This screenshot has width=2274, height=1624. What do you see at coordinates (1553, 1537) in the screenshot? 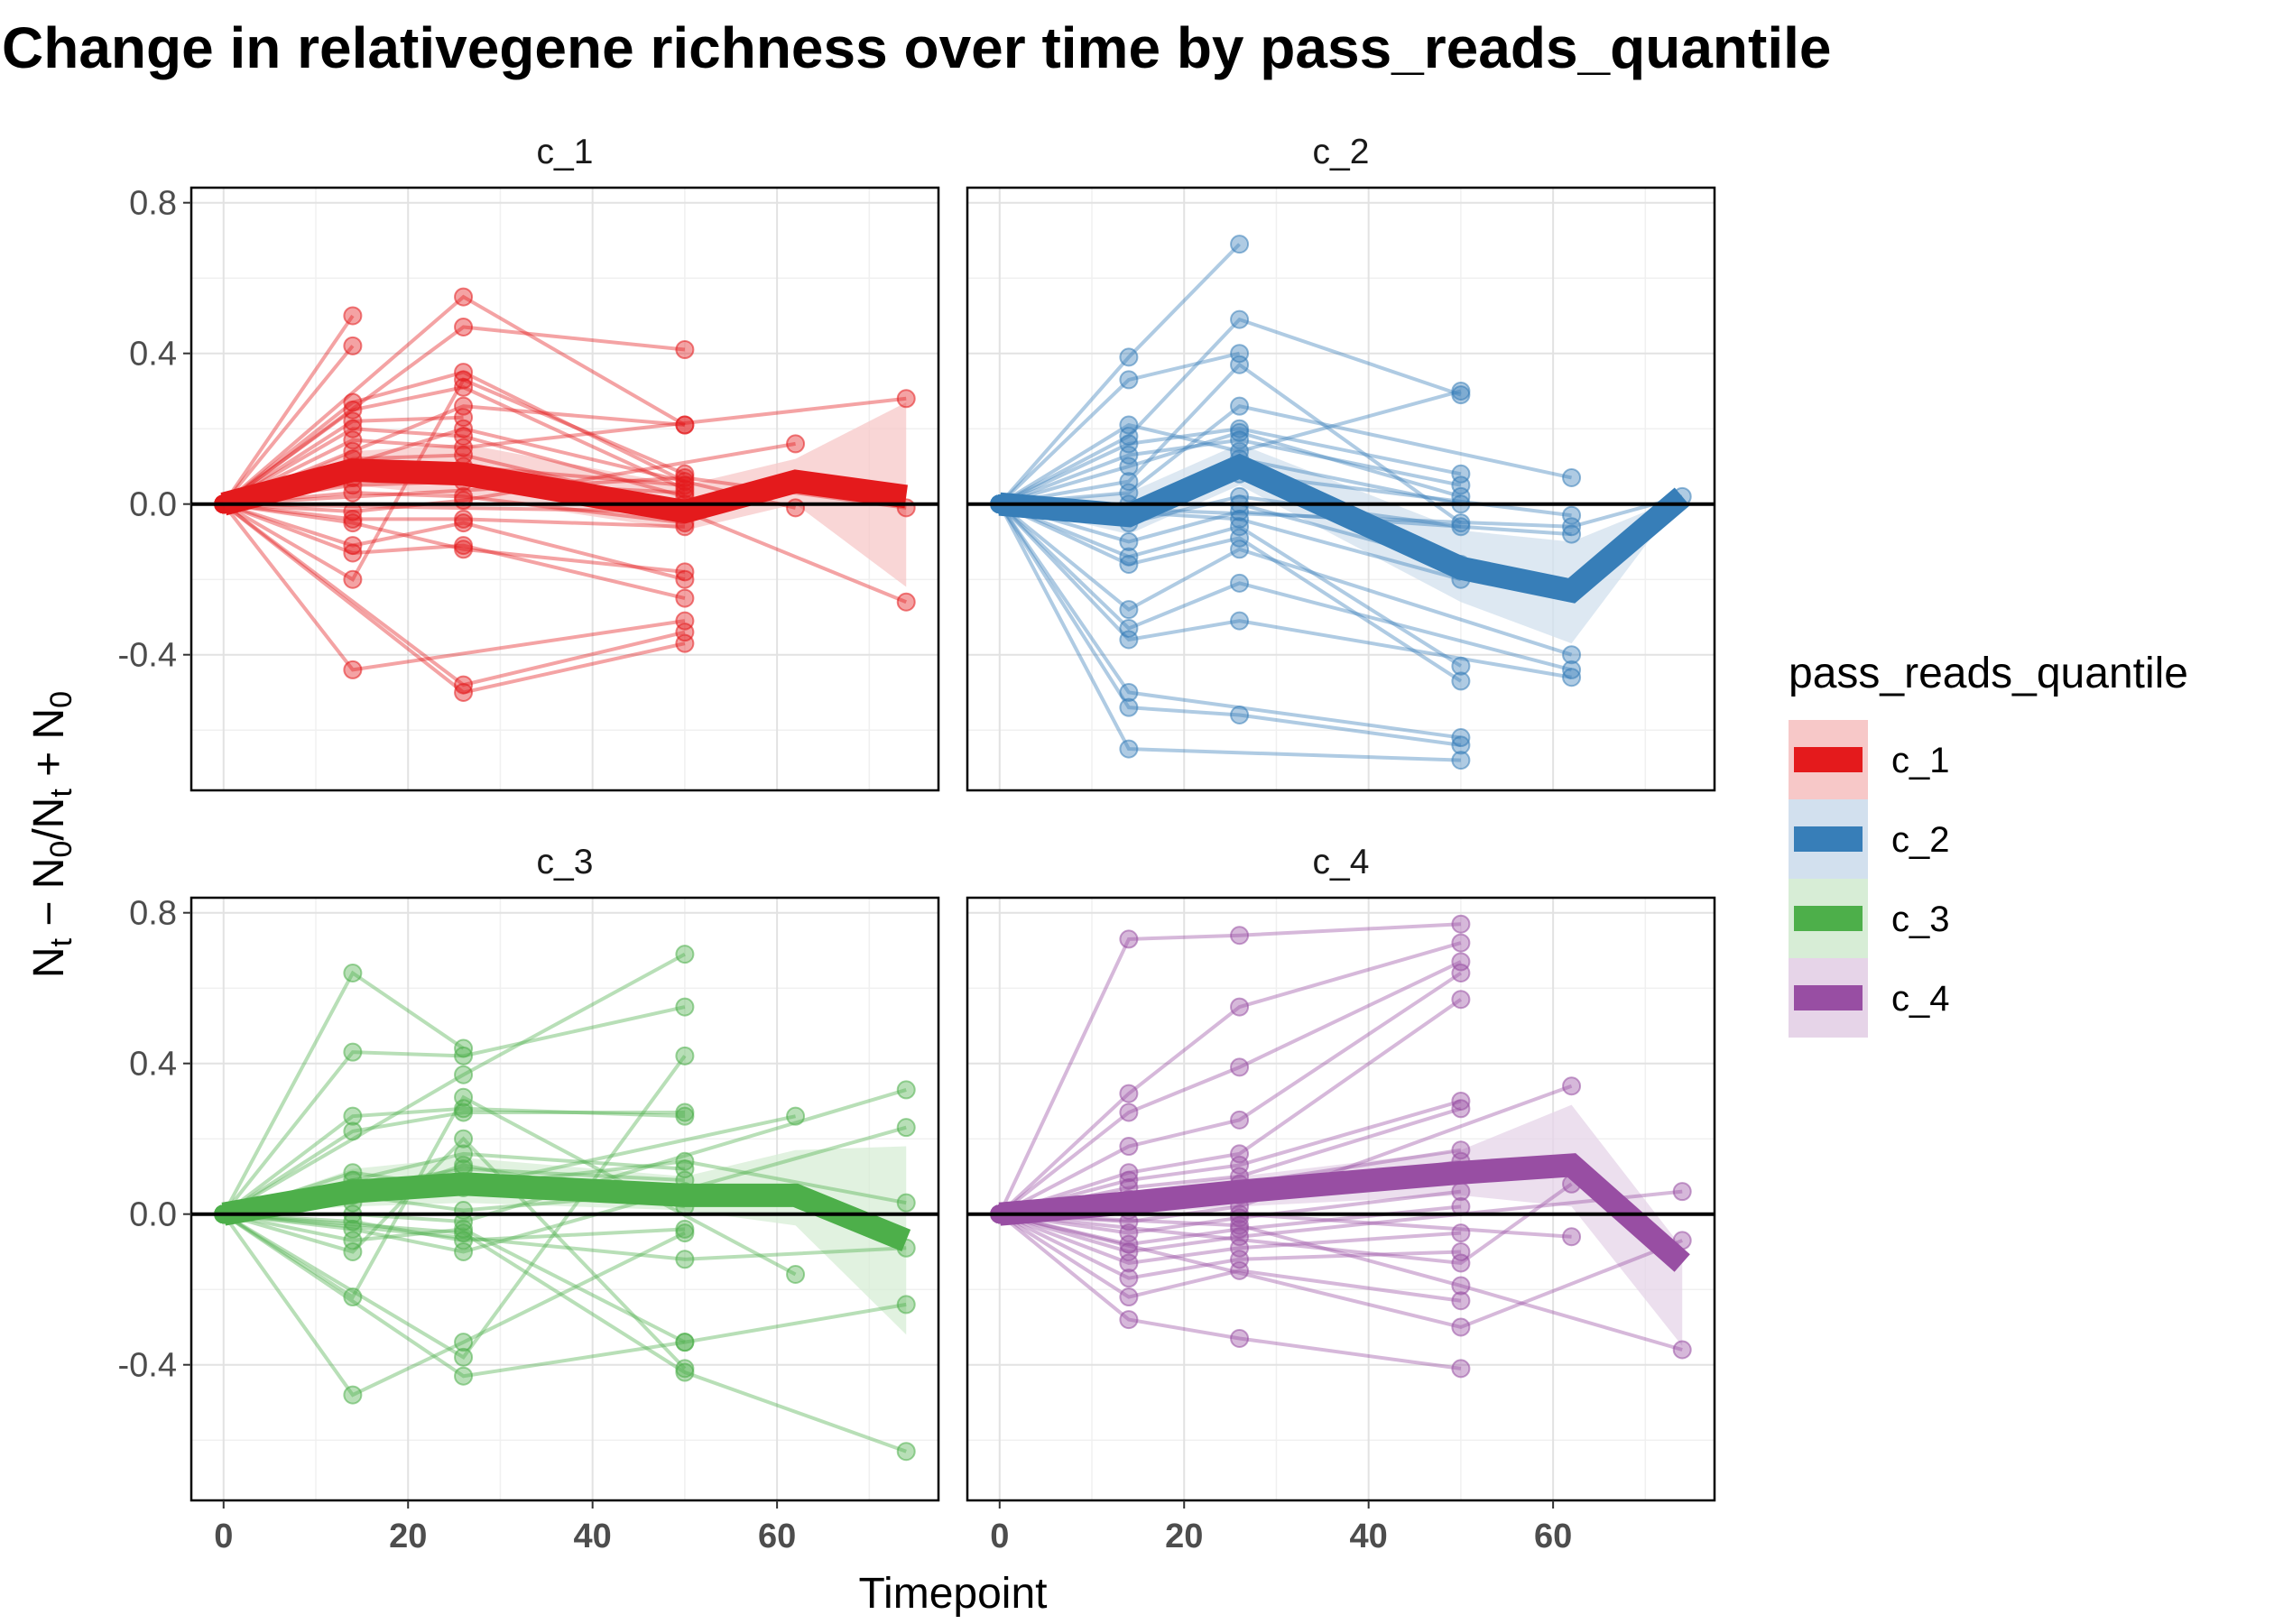
I see `x-tick-label: 60` at bounding box center [1553, 1537].